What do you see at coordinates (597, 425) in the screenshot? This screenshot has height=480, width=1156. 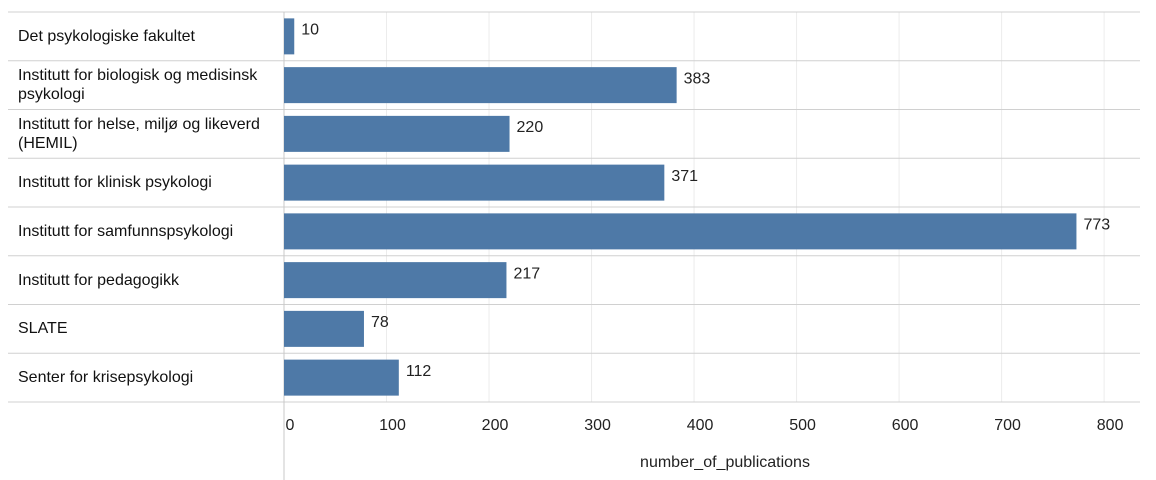 I see `x-tick-label: 300` at bounding box center [597, 425].